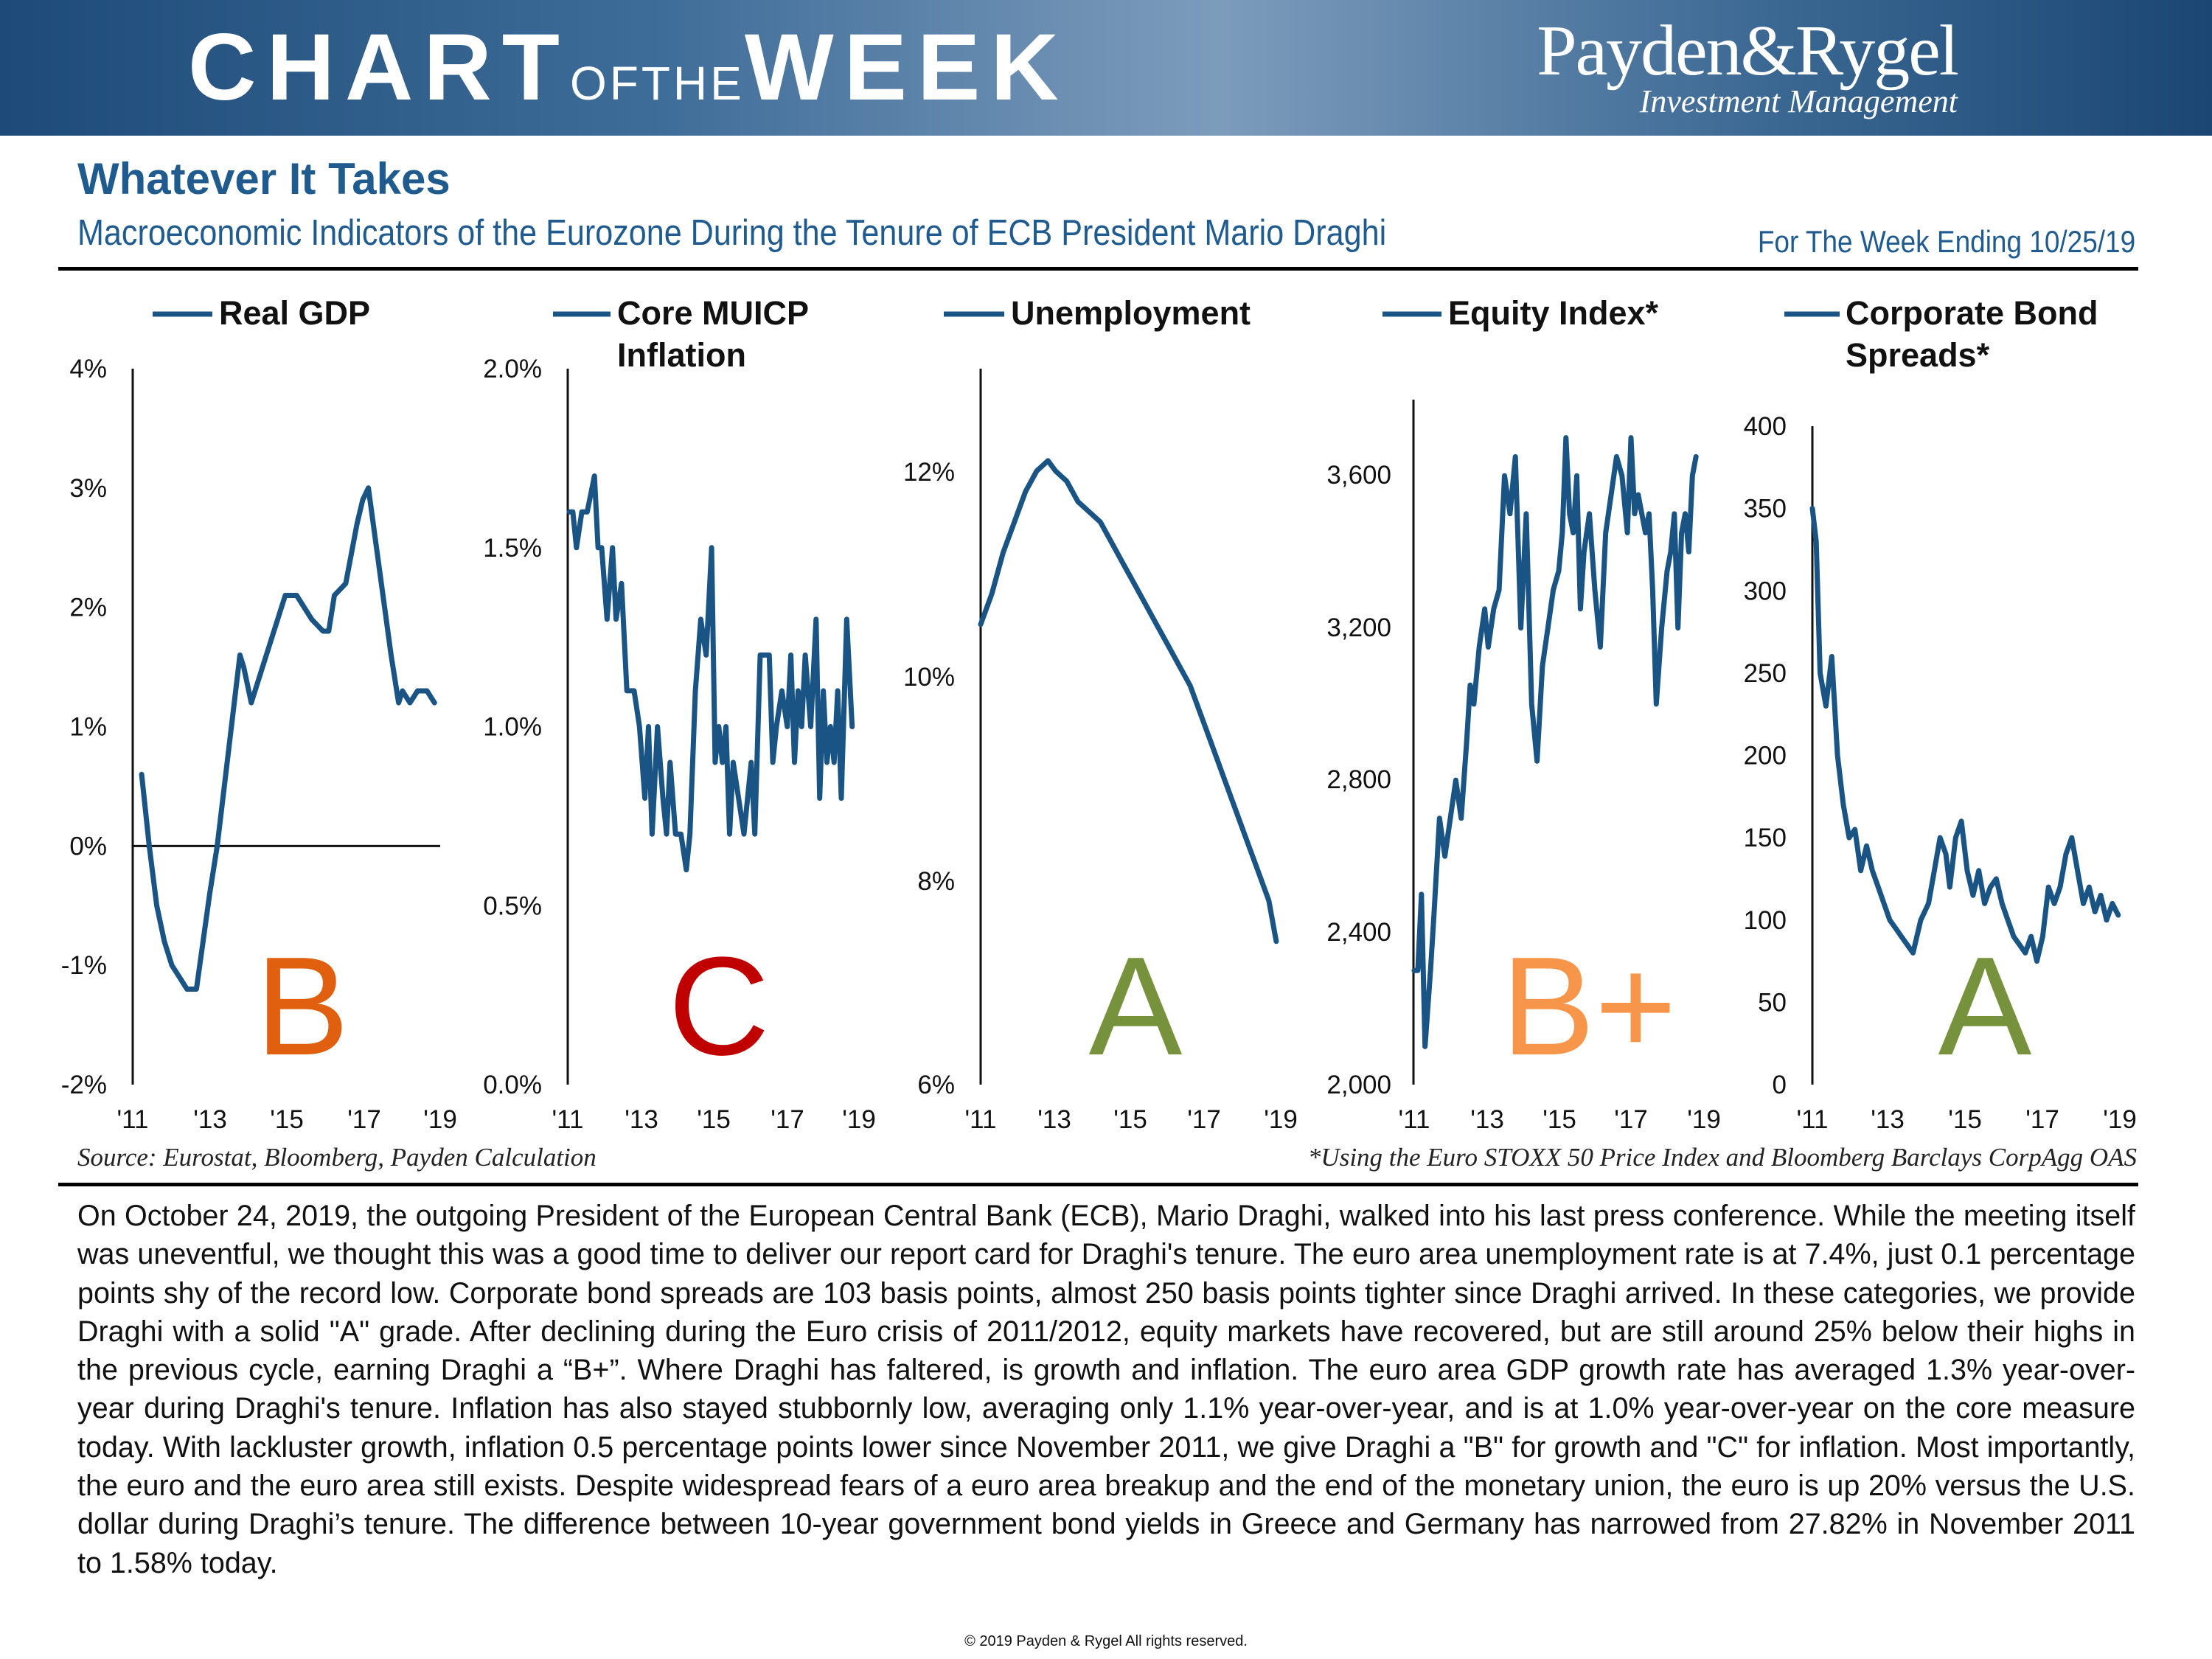 The image size is (2212, 1659). What do you see at coordinates (1765, 920) in the screenshot?
I see `y-tick-label: 100` at bounding box center [1765, 920].